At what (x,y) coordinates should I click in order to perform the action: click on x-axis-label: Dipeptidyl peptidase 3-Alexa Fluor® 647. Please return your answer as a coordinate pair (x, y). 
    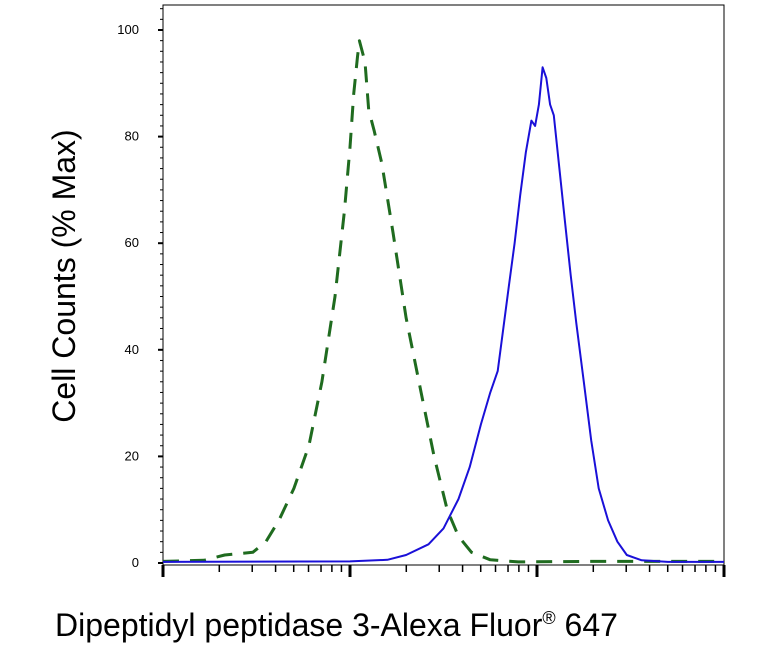
    Looking at the image, I should click on (336, 625).